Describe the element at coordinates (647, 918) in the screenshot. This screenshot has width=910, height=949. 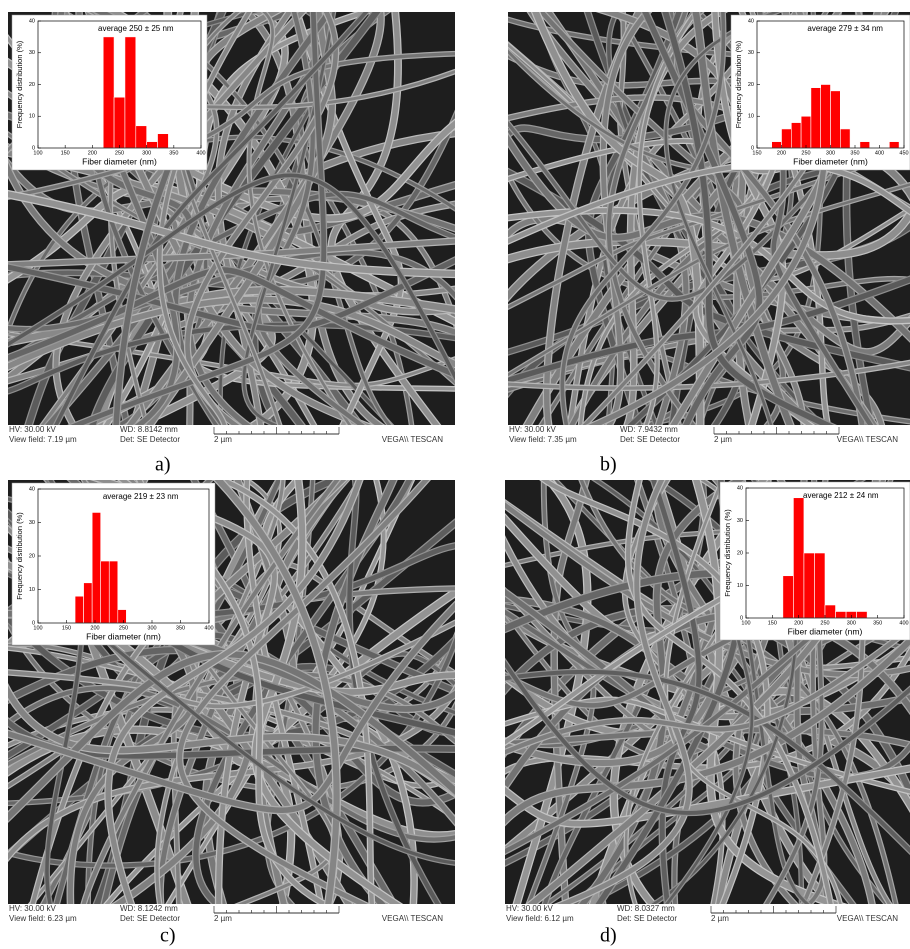
I see `sem-detector: Det: SE Detector` at that location.